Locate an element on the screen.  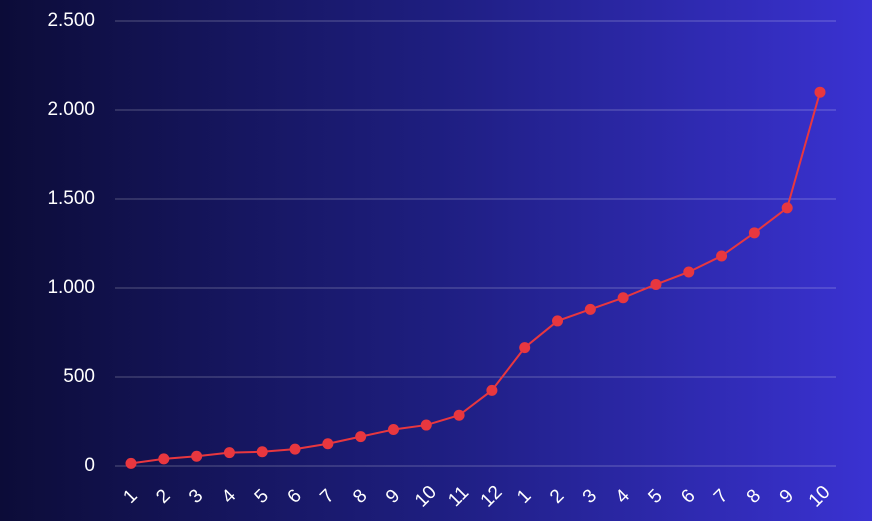
y-tick-label: 500 is located at coordinates (79, 376).